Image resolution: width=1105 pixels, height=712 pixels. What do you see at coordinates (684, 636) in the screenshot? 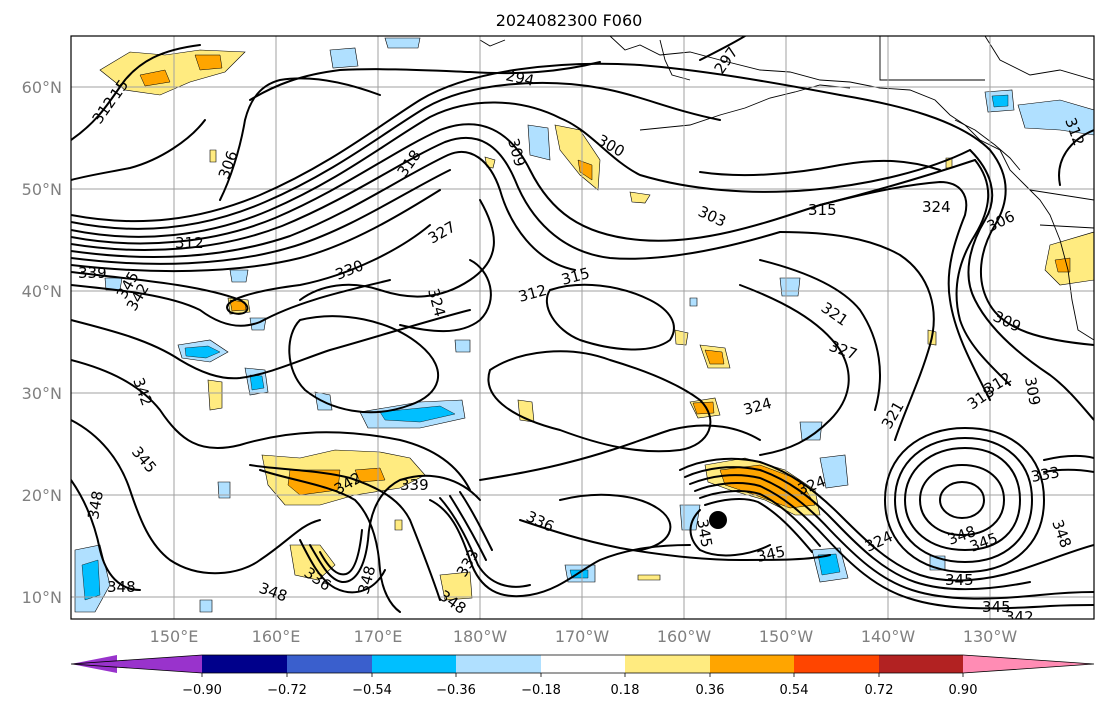
I see `lon-tick-160w: 160°W` at bounding box center [684, 636].